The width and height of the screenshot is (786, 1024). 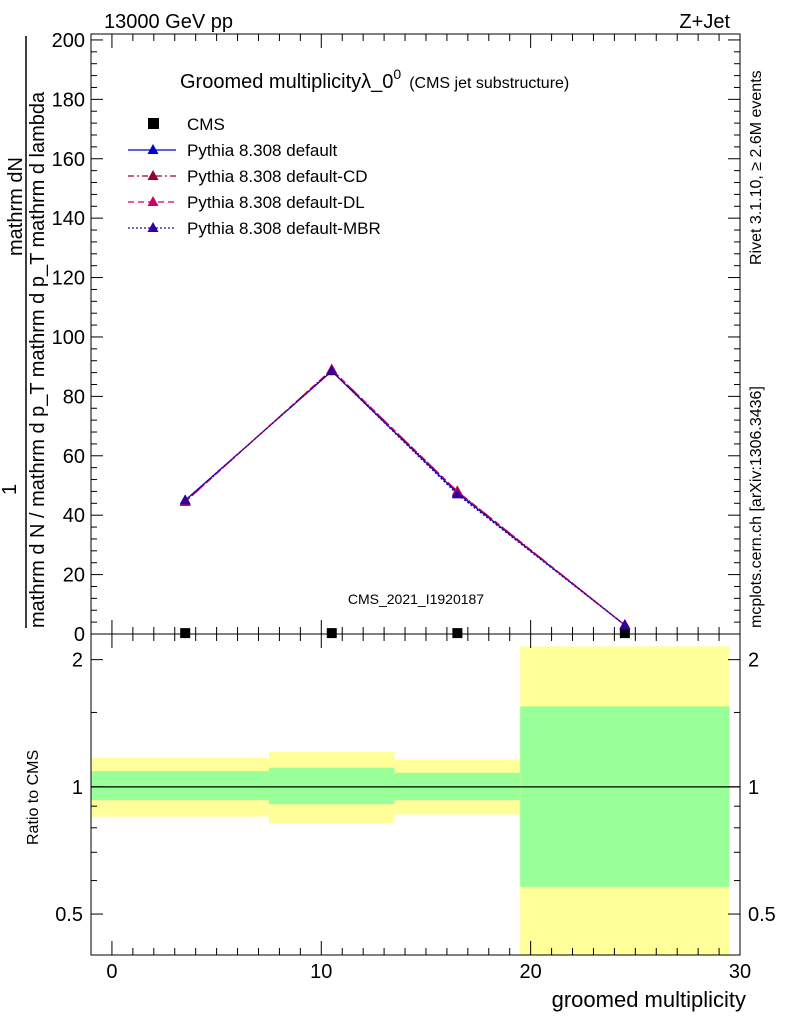 I want to click on main-y-tick-label: 140, so click(x=68, y=219).